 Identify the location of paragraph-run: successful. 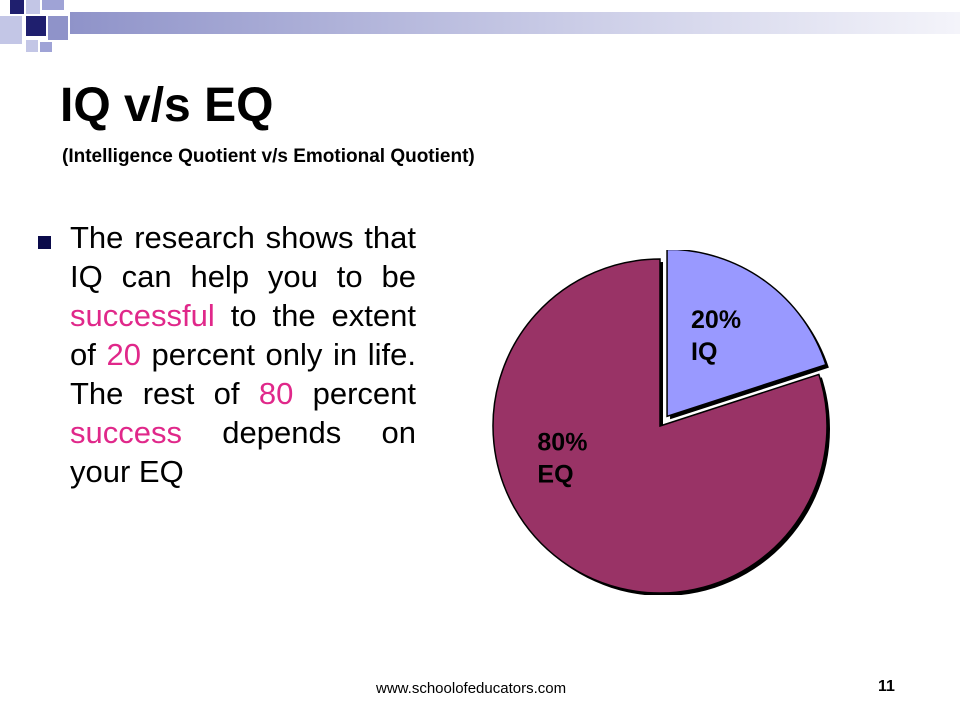
(142, 315).